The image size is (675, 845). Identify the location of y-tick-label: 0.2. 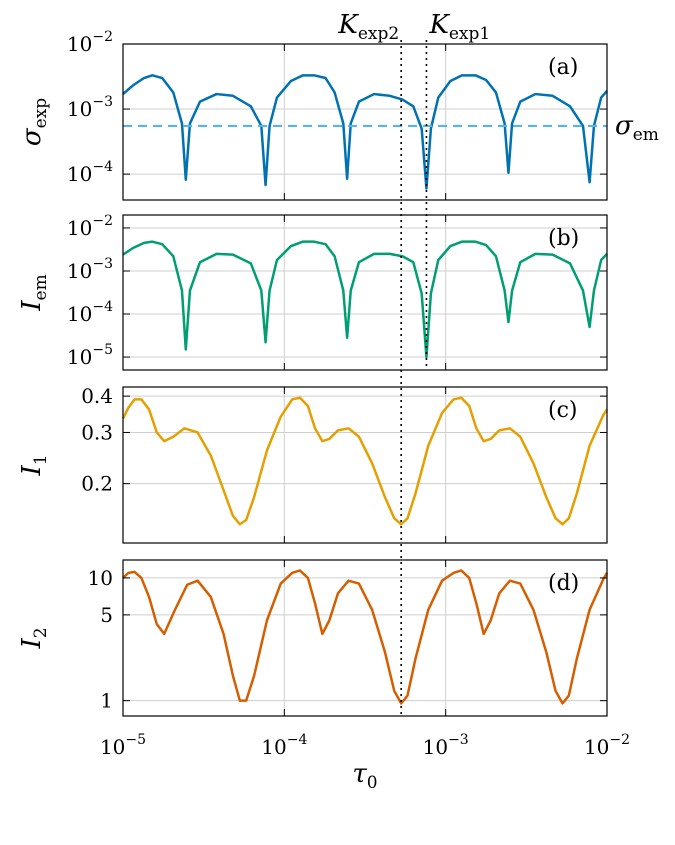
(97, 484).